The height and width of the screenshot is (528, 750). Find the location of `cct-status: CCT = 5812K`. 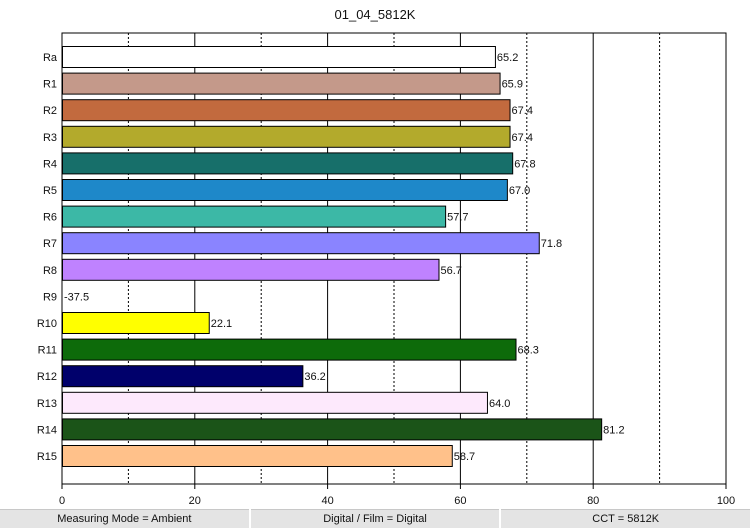

cct-status: CCT = 5812K is located at coordinates (625, 518).